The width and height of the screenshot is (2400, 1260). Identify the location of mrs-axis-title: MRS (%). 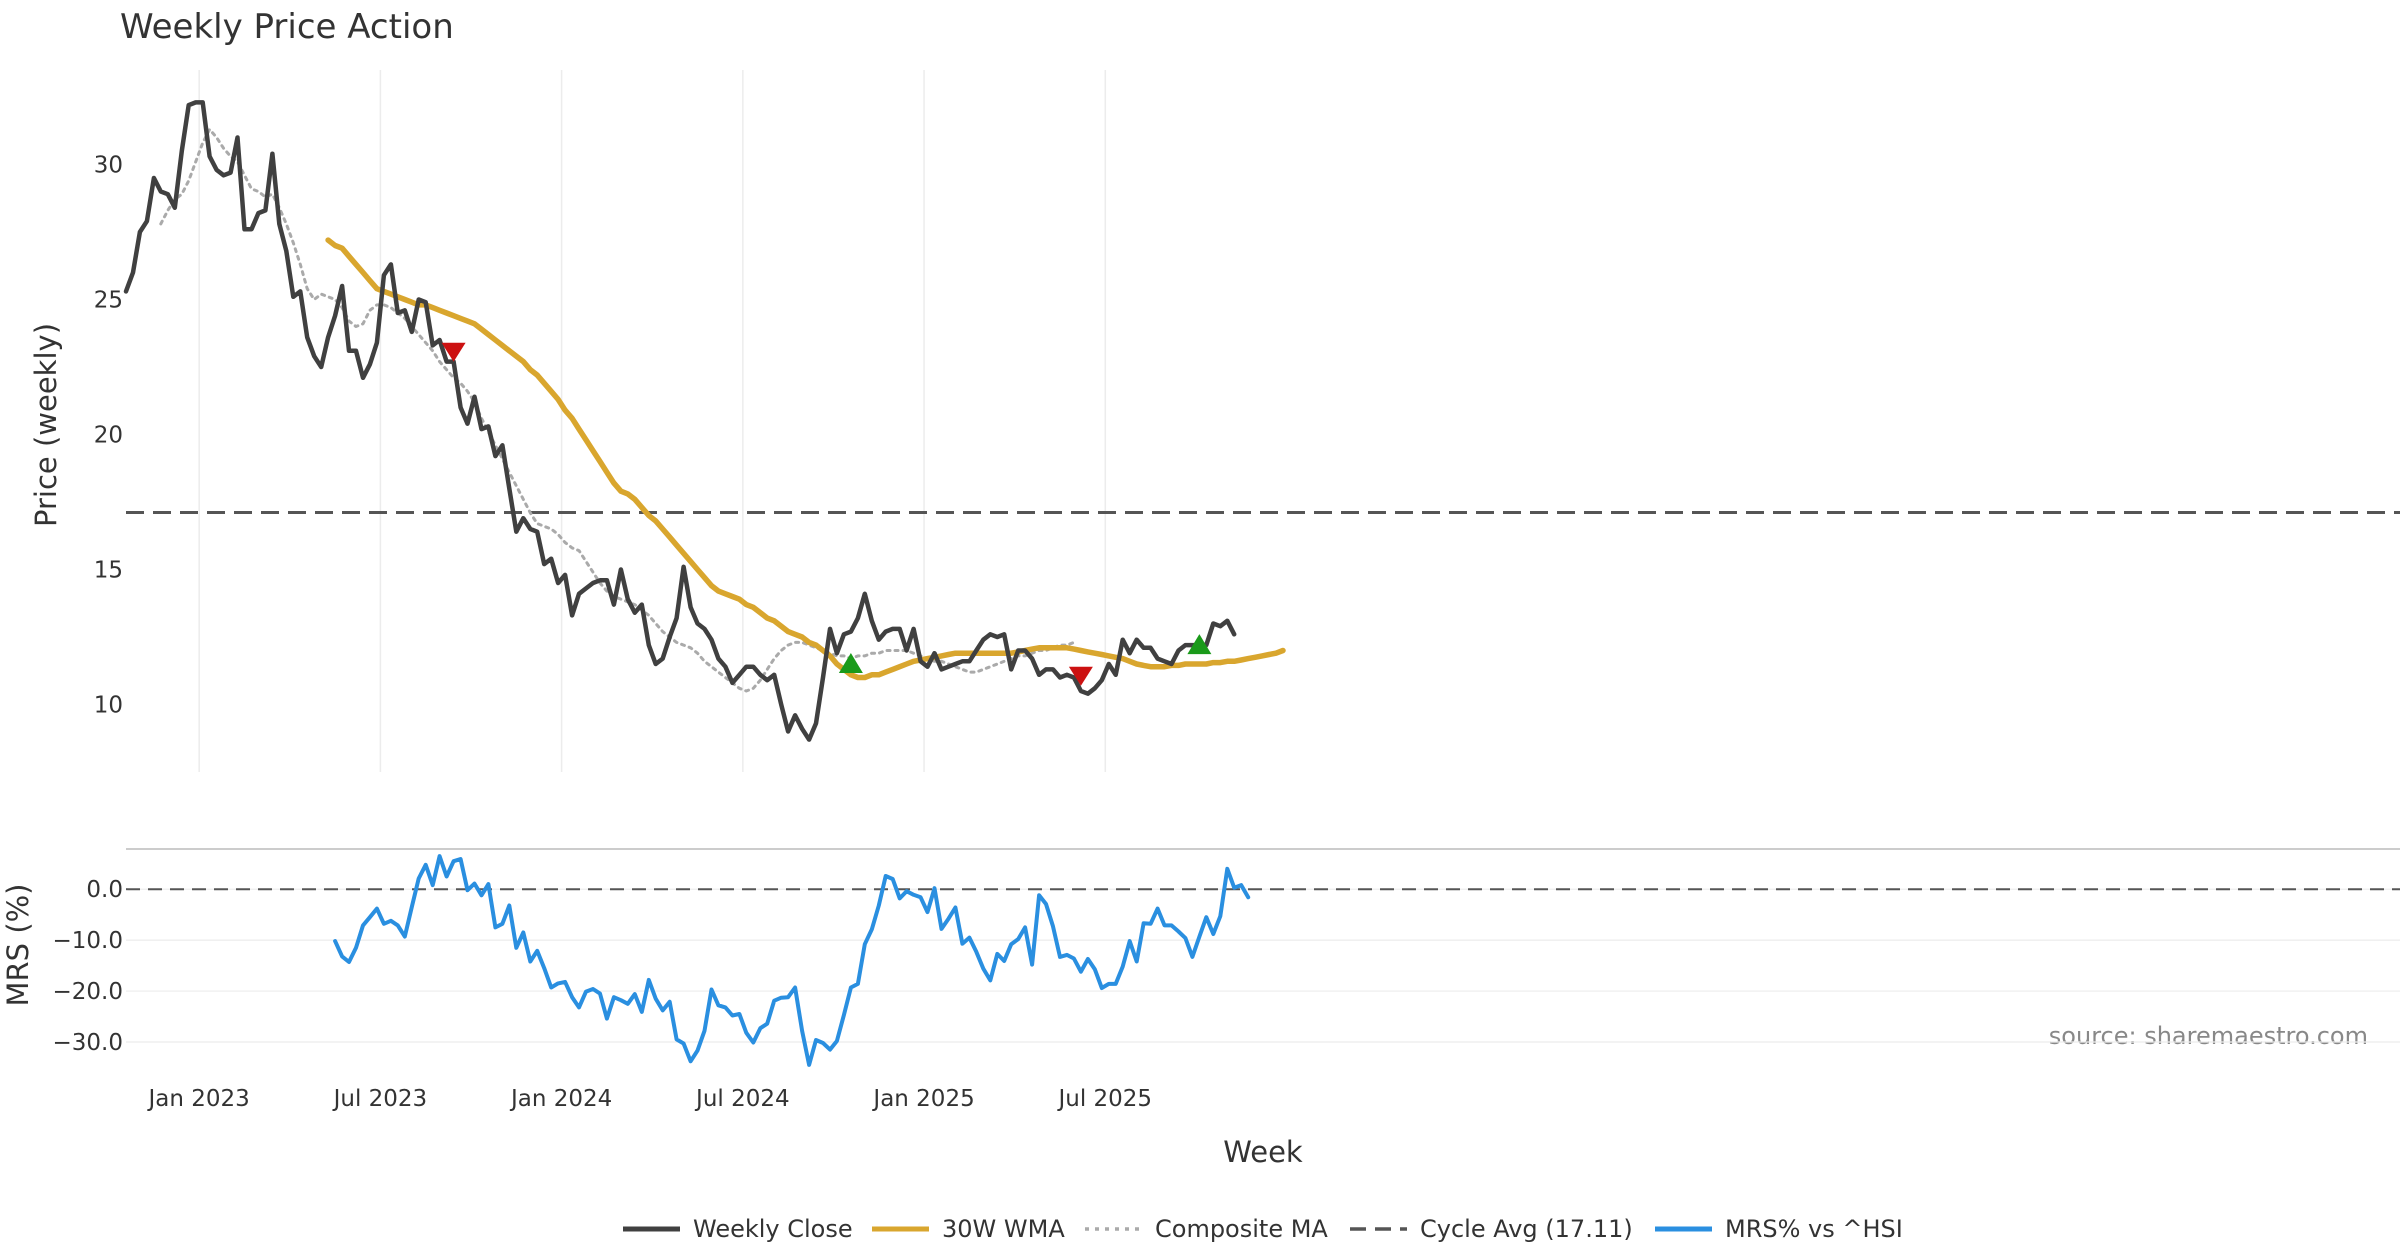
(18, 945).